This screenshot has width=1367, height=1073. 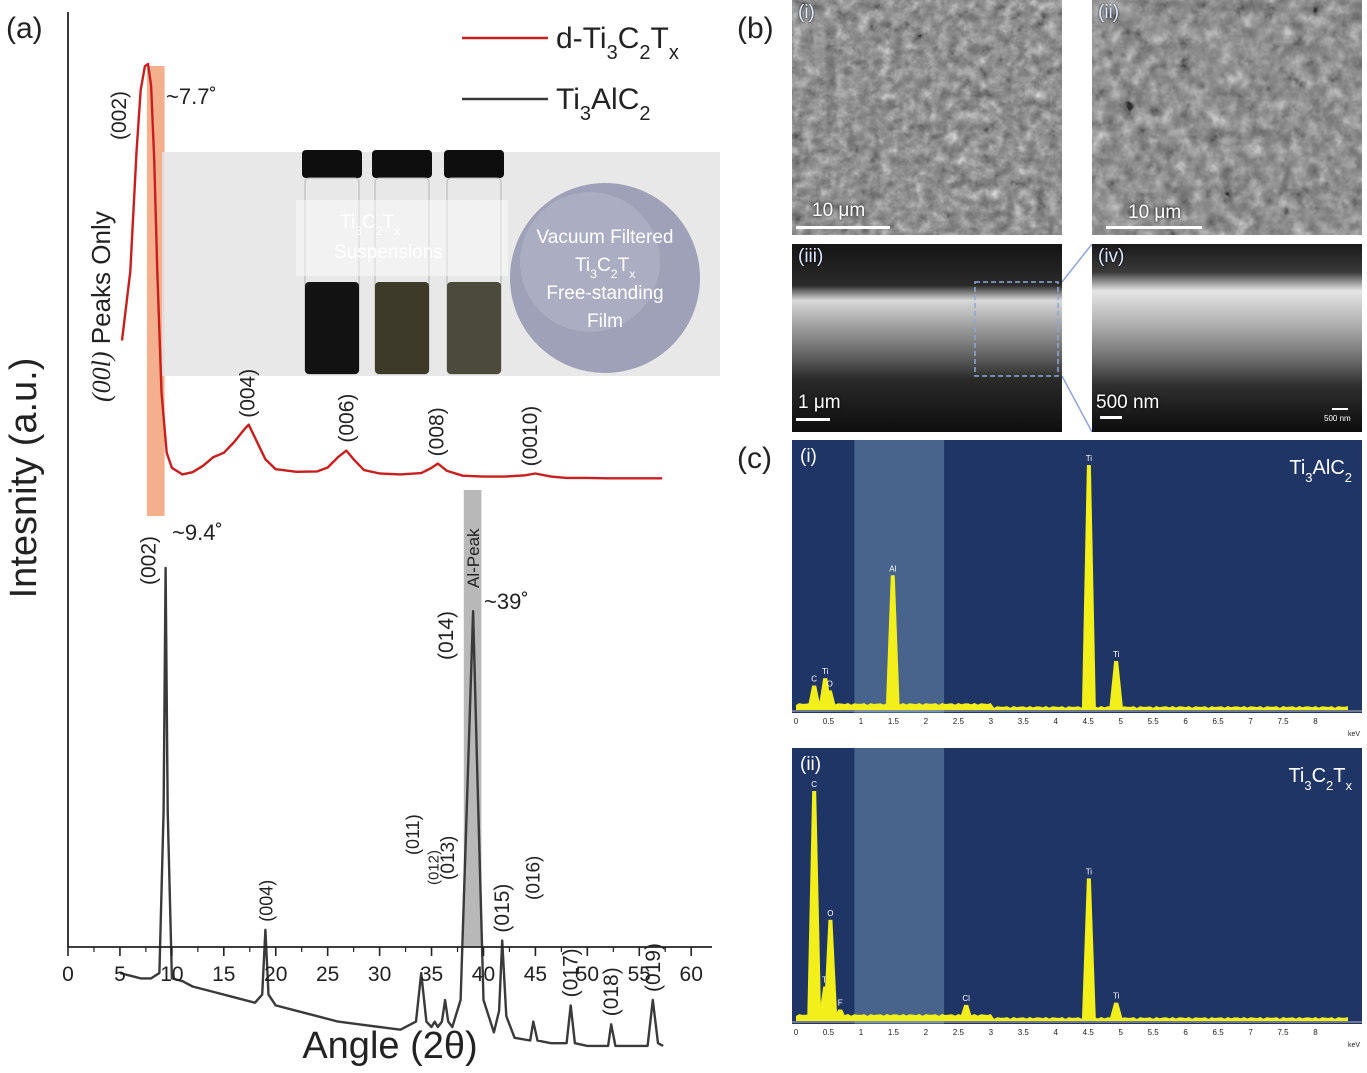 I want to click on panel-label-a: (a), so click(x=24, y=28).